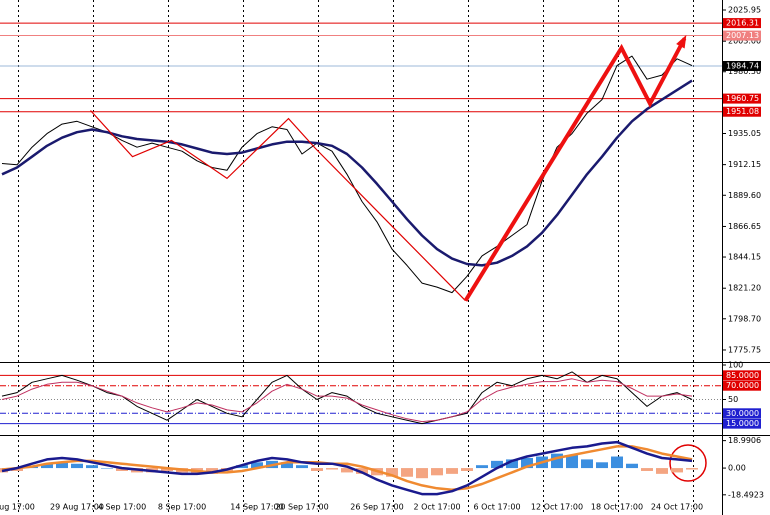 This screenshot has width=770, height=515. What do you see at coordinates (744, 318) in the screenshot?
I see `y-tick-label: 1798.70` at bounding box center [744, 318].